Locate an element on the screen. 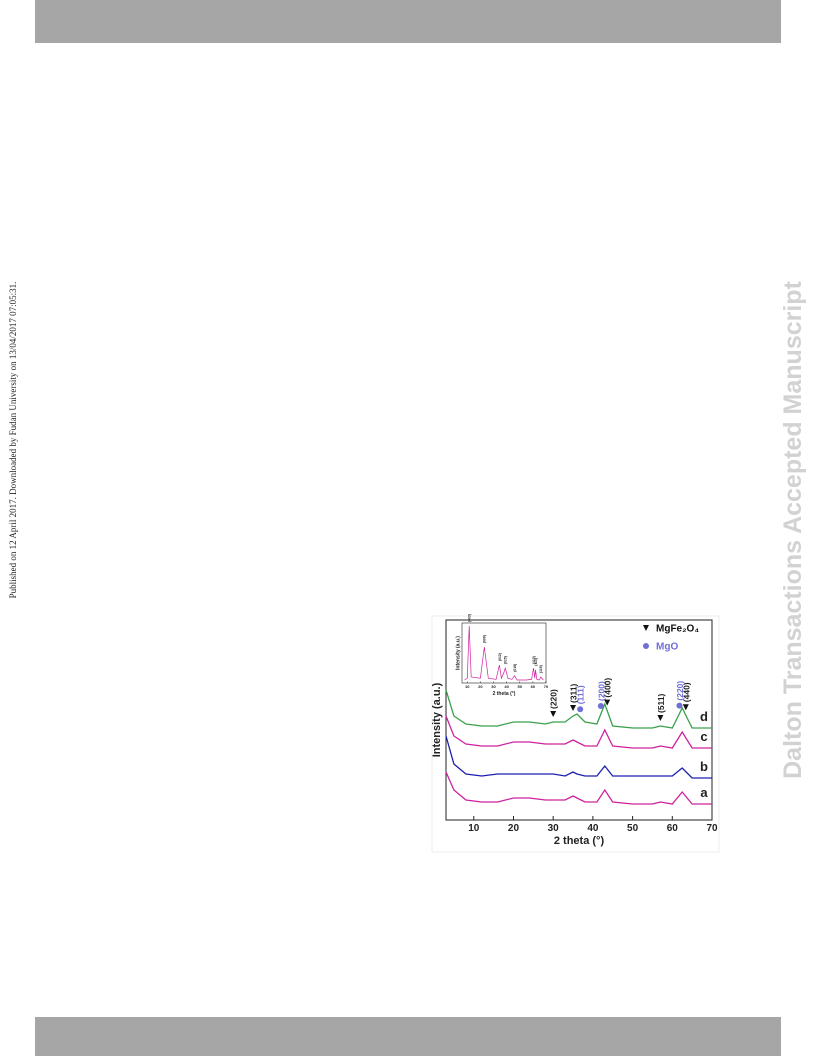 The height and width of the screenshot is (1056, 816). series-label: b is located at coordinates (704, 766).